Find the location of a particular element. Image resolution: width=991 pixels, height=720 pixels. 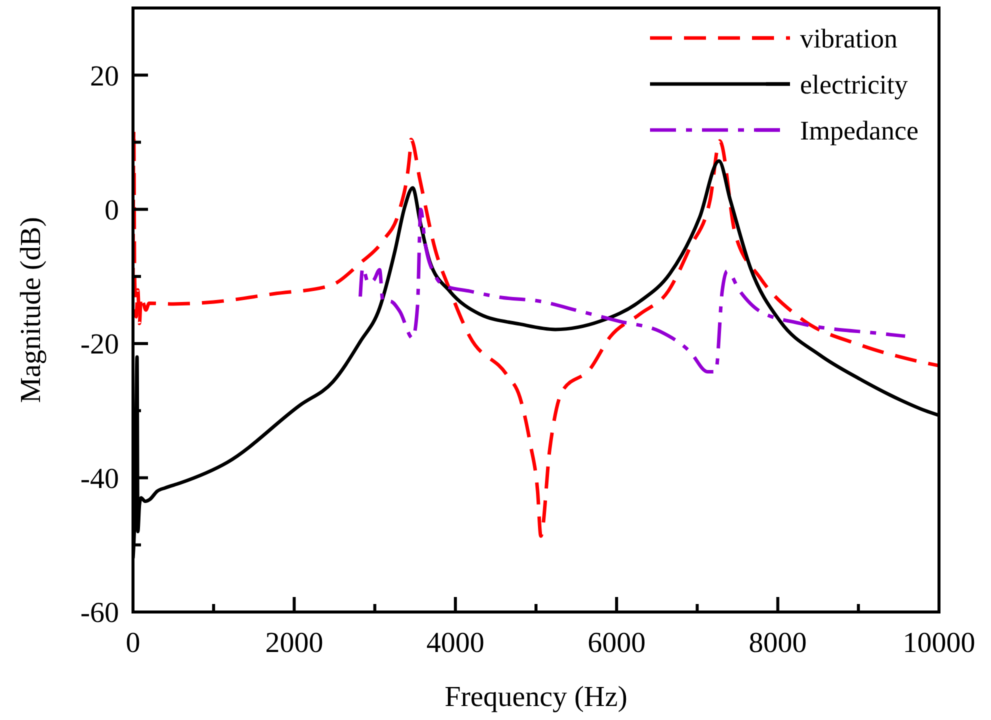

line-series is located at coordinates (632, 291).